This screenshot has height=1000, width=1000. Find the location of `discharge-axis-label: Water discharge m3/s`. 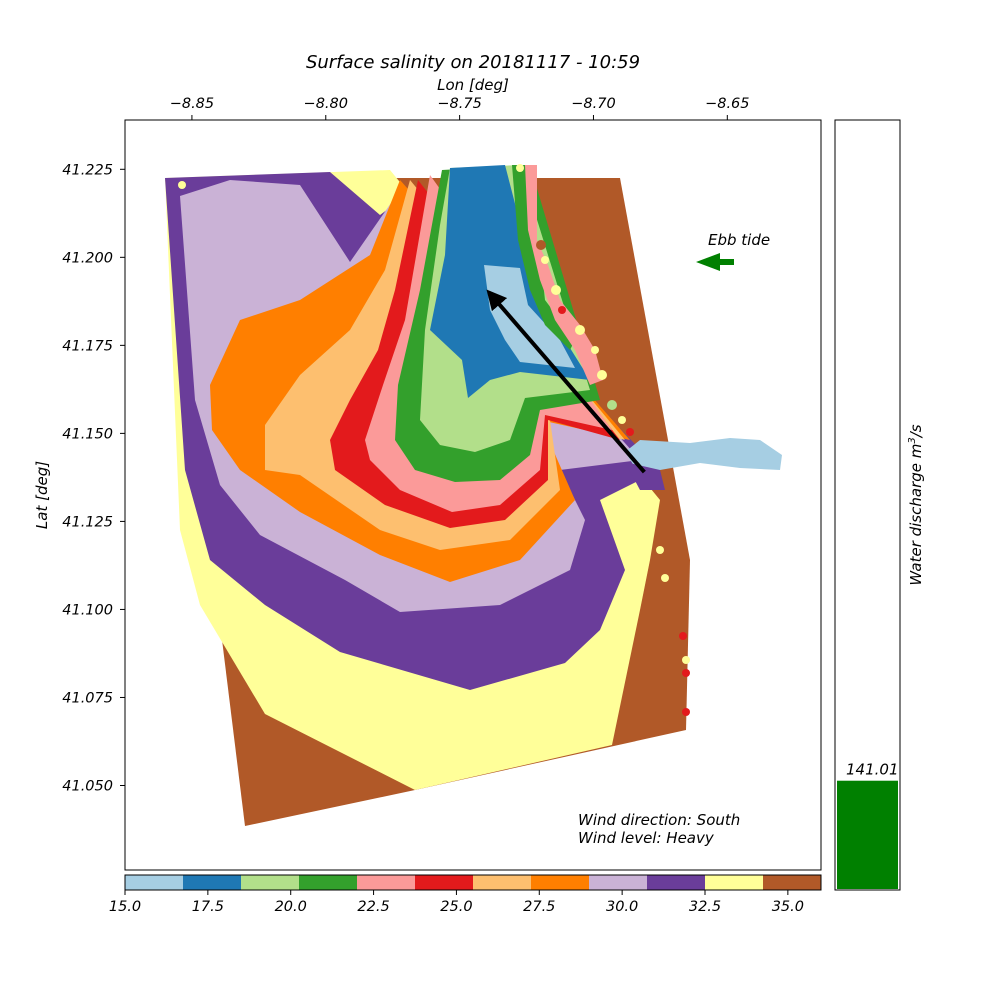

discharge-axis-label: Water discharge m3/s is located at coordinates (916, 504).